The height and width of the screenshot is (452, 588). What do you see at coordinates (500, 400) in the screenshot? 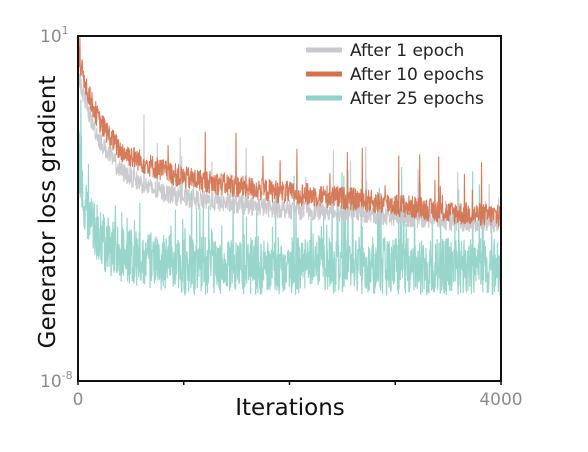
I see `x-tick-label-1: 4000` at bounding box center [500, 400].